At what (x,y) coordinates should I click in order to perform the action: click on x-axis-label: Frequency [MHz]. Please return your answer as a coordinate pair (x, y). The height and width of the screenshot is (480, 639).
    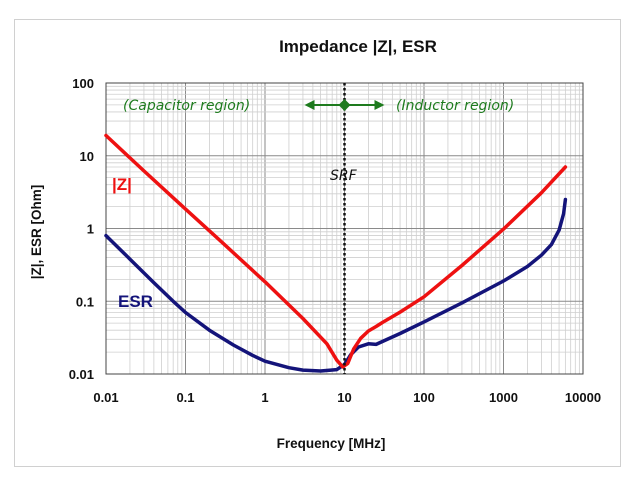
    Looking at the image, I should click on (331, 443).